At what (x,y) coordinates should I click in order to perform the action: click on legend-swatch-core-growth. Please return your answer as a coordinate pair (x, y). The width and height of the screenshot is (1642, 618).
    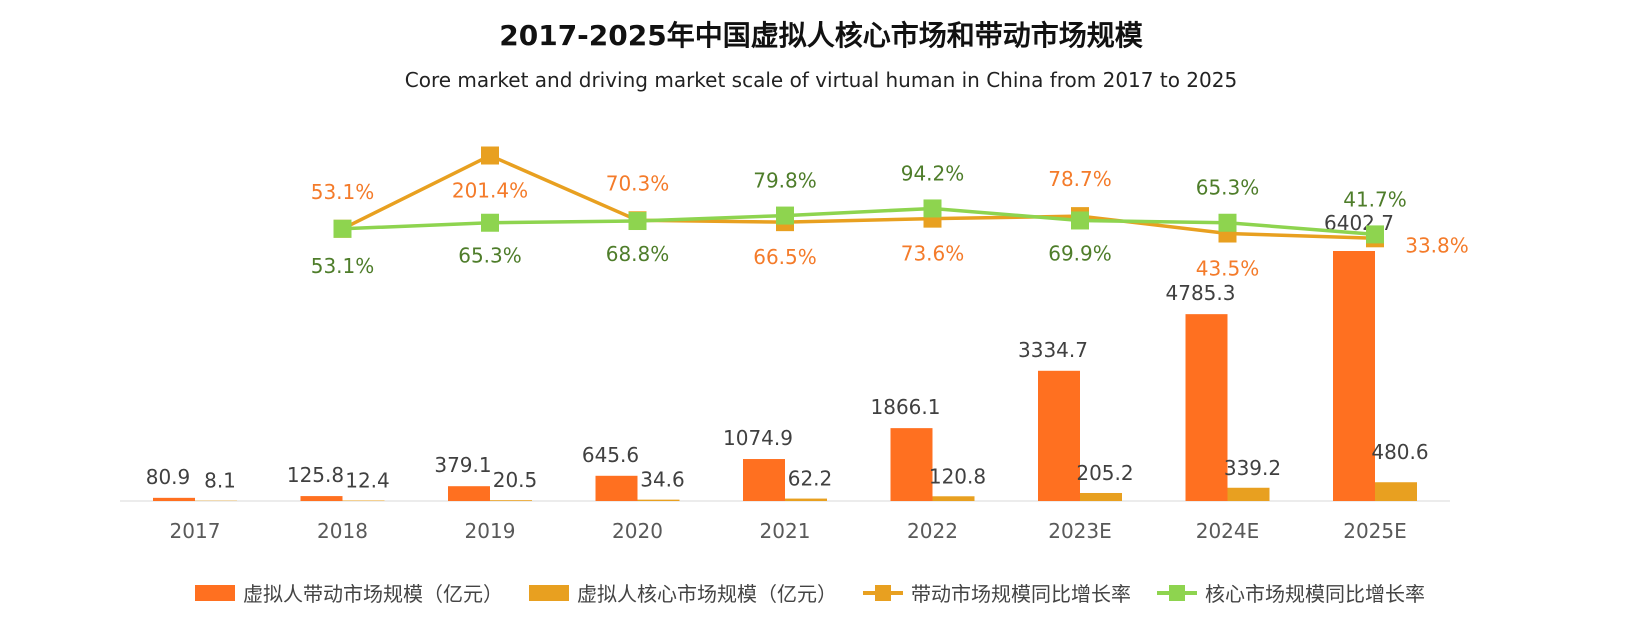
    Looking at the image, I should click on (1177, 592).